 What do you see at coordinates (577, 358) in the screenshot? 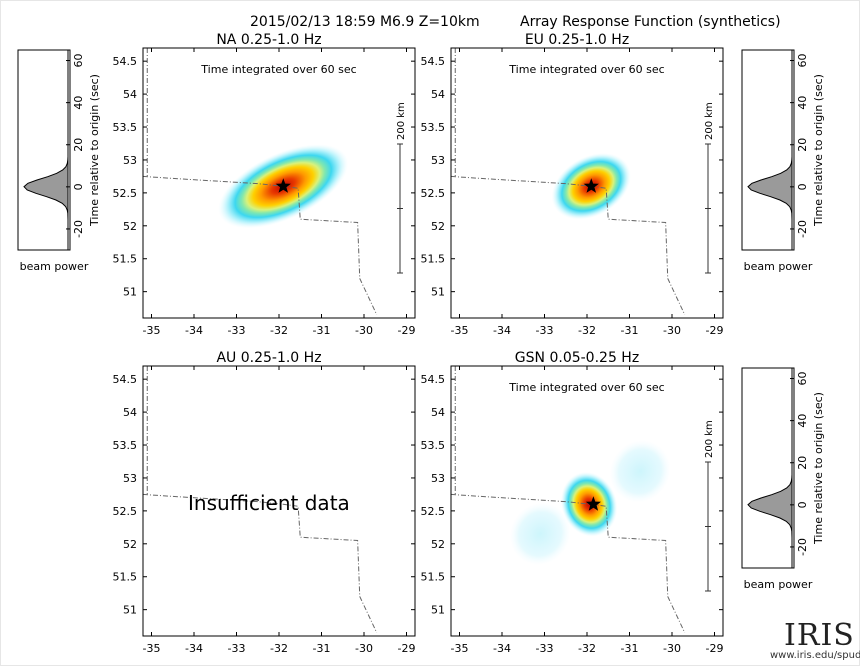
I see `panel-title: GSN 0.05-0.25 Hz` at bounding box center [577, 358].